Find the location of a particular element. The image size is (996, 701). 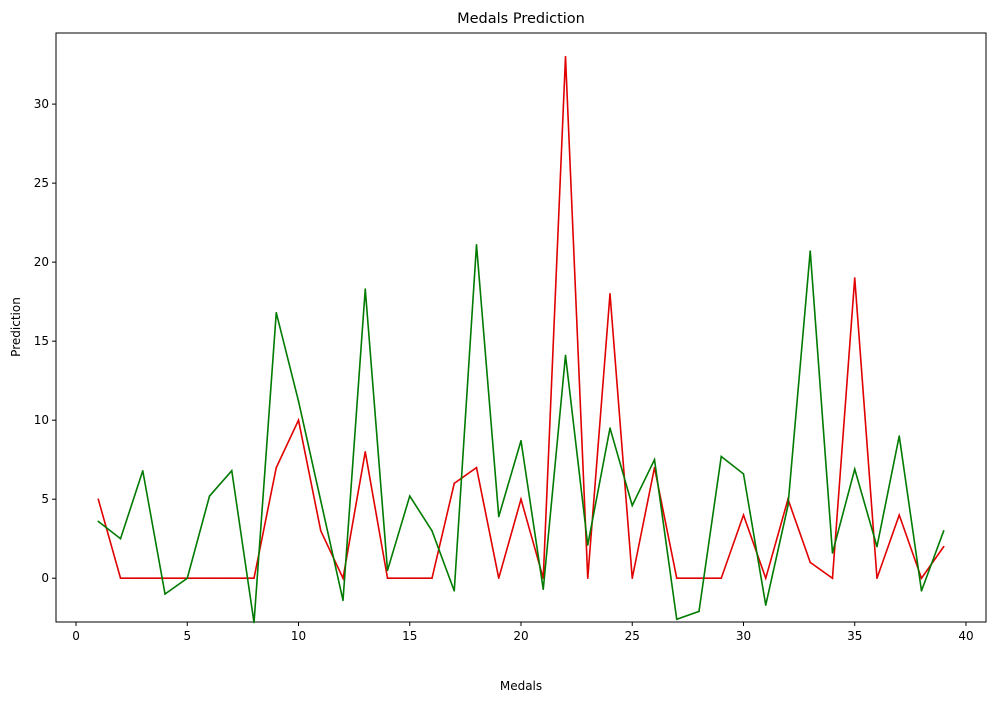

y-tick-label: 20 is located at coordinates (41, 262).